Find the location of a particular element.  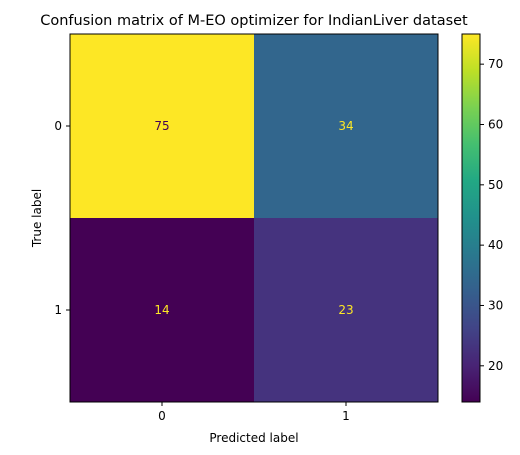

cell-value-label: 34 is located at coordinates (345, 126).